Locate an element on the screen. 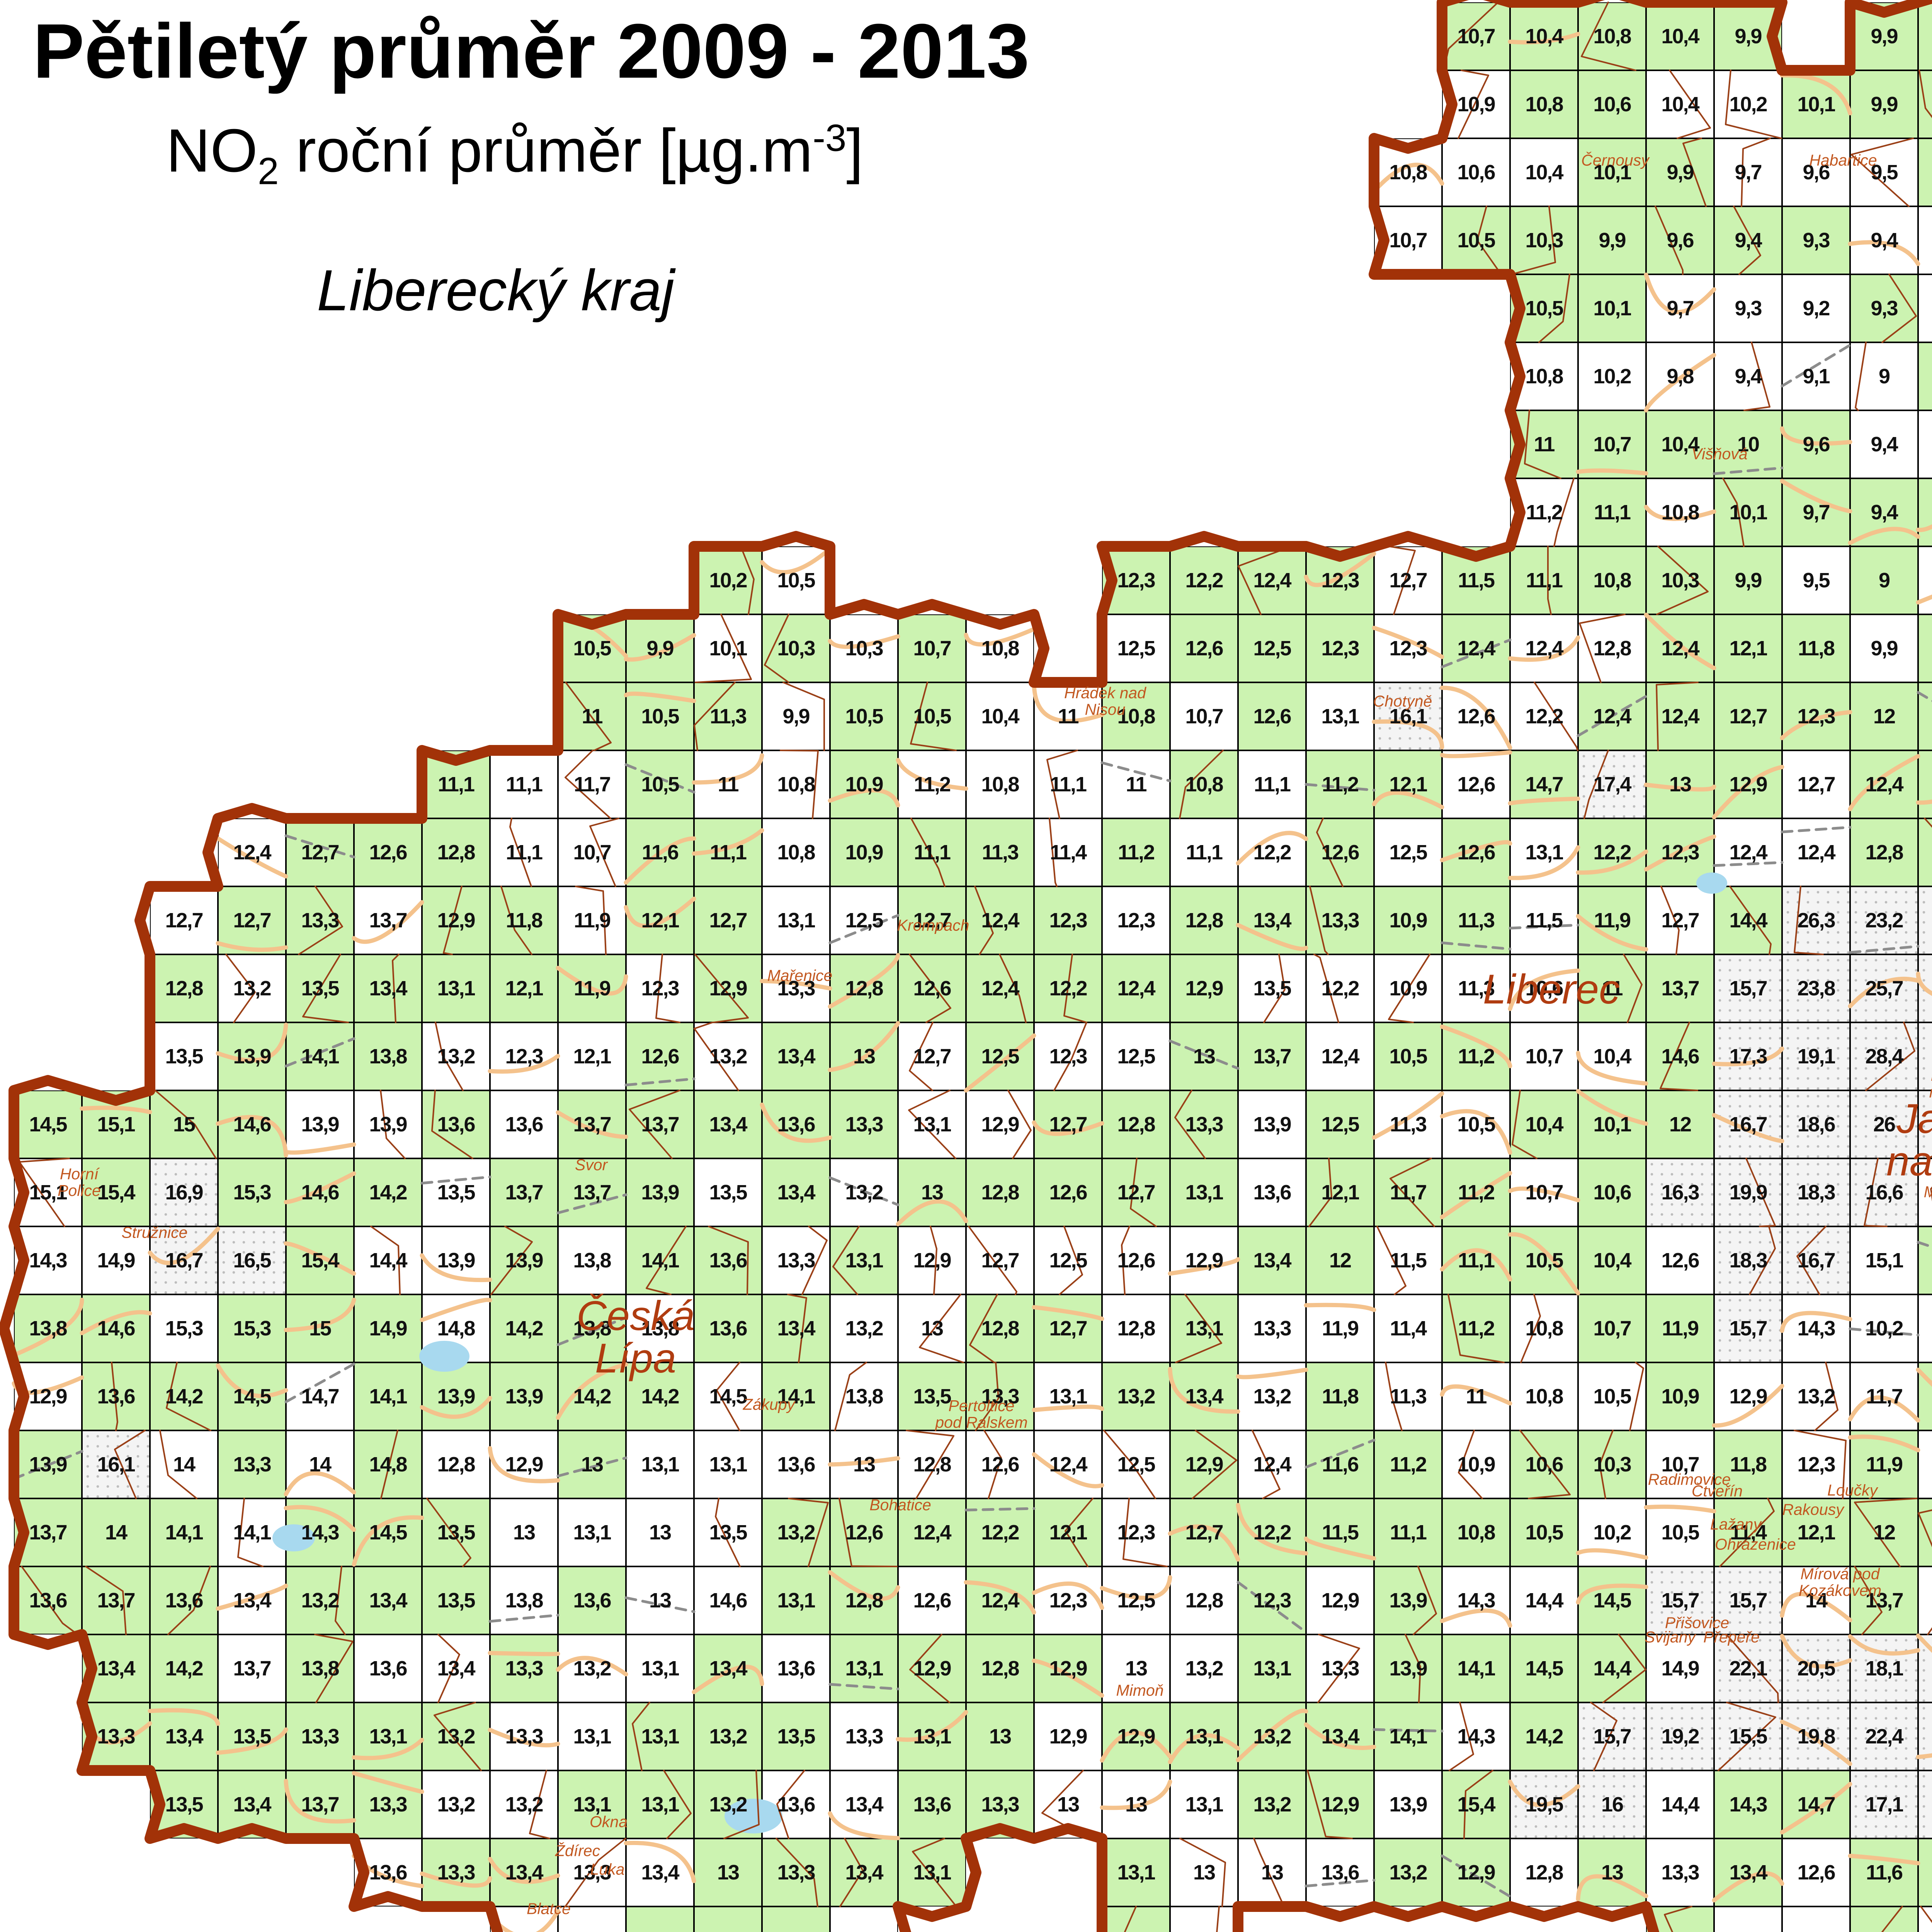 This screenshot has width=1932, height=1932. city-label-line: Česká is located at coordinates (635, 1315).